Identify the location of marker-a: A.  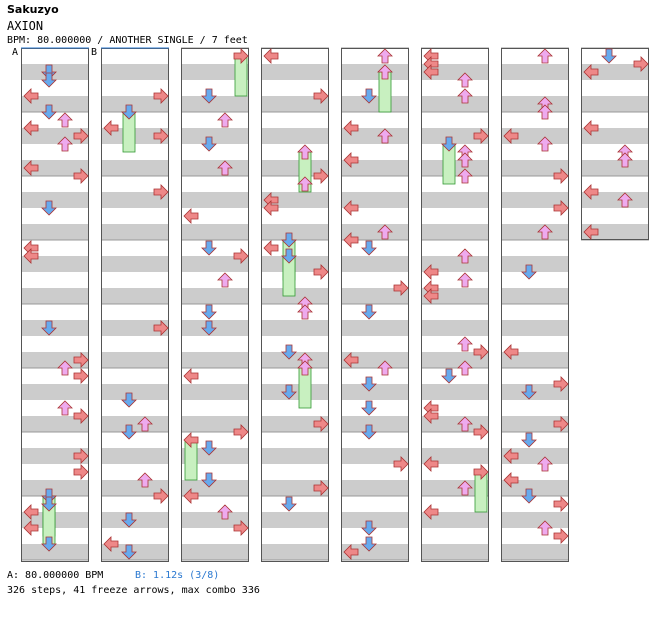
(15, 52).